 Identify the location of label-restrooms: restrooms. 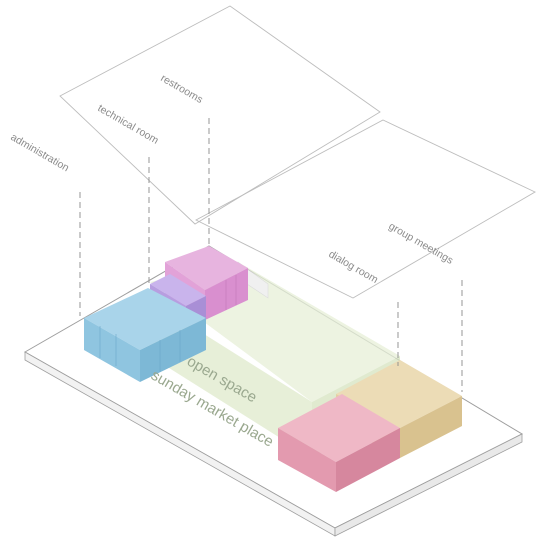
(182, 89).